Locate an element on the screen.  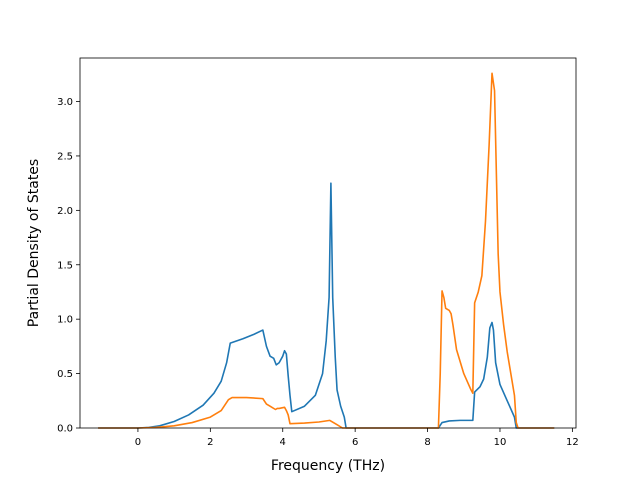
y-tick-label: 0.0 is located at coordinates (65, 429).